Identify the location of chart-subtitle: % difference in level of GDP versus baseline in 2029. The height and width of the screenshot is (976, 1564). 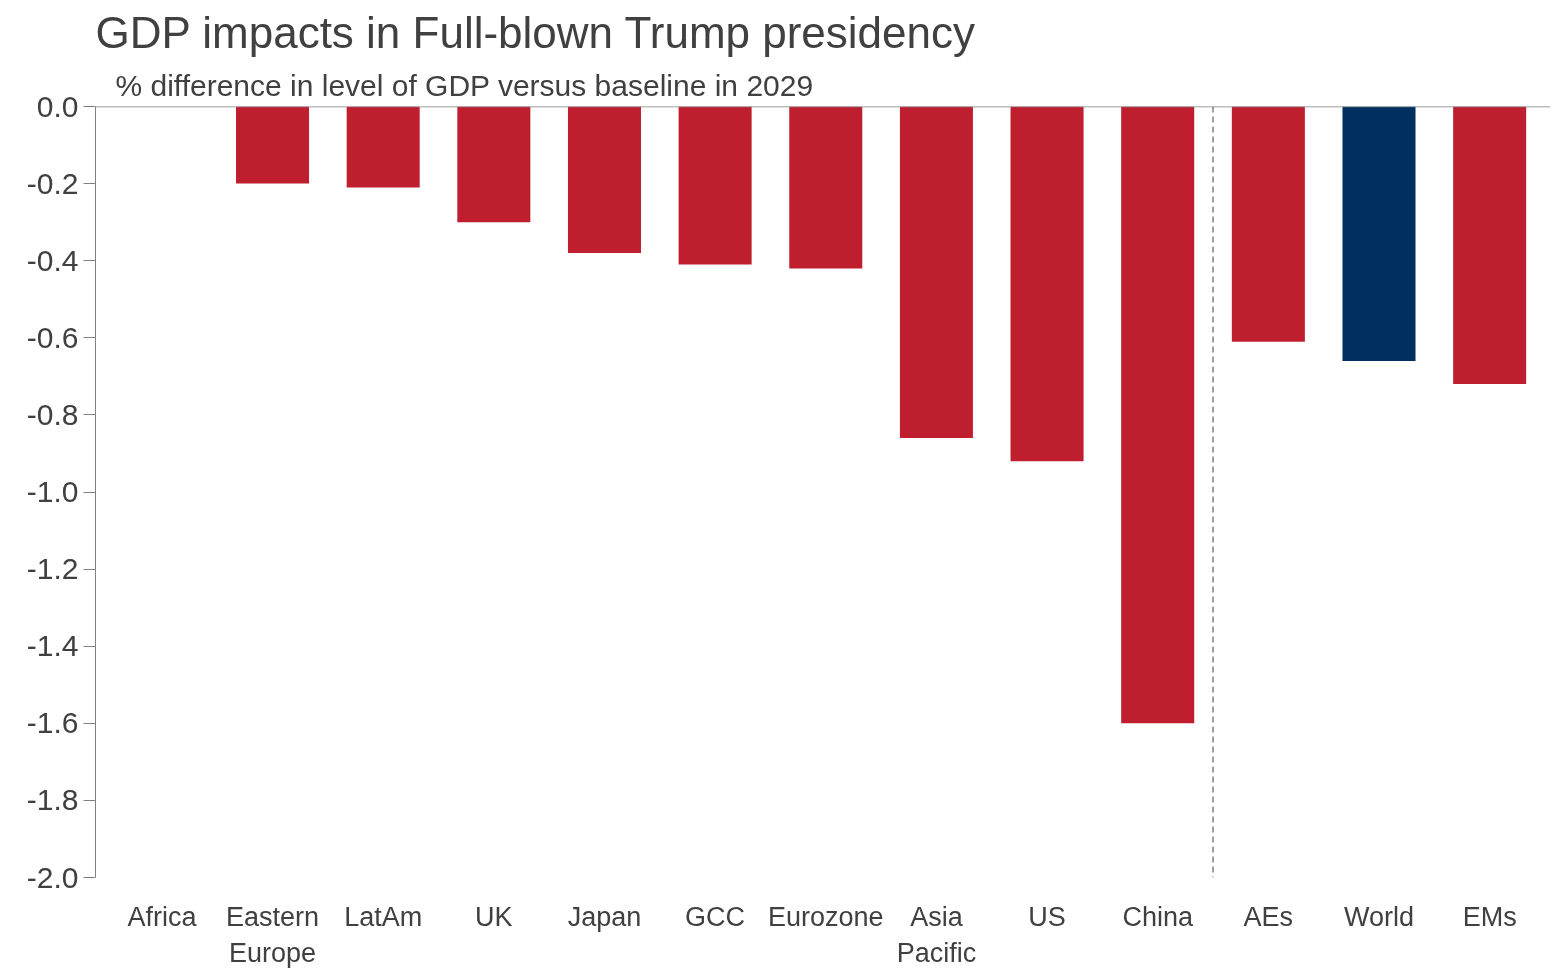
(464, 85).